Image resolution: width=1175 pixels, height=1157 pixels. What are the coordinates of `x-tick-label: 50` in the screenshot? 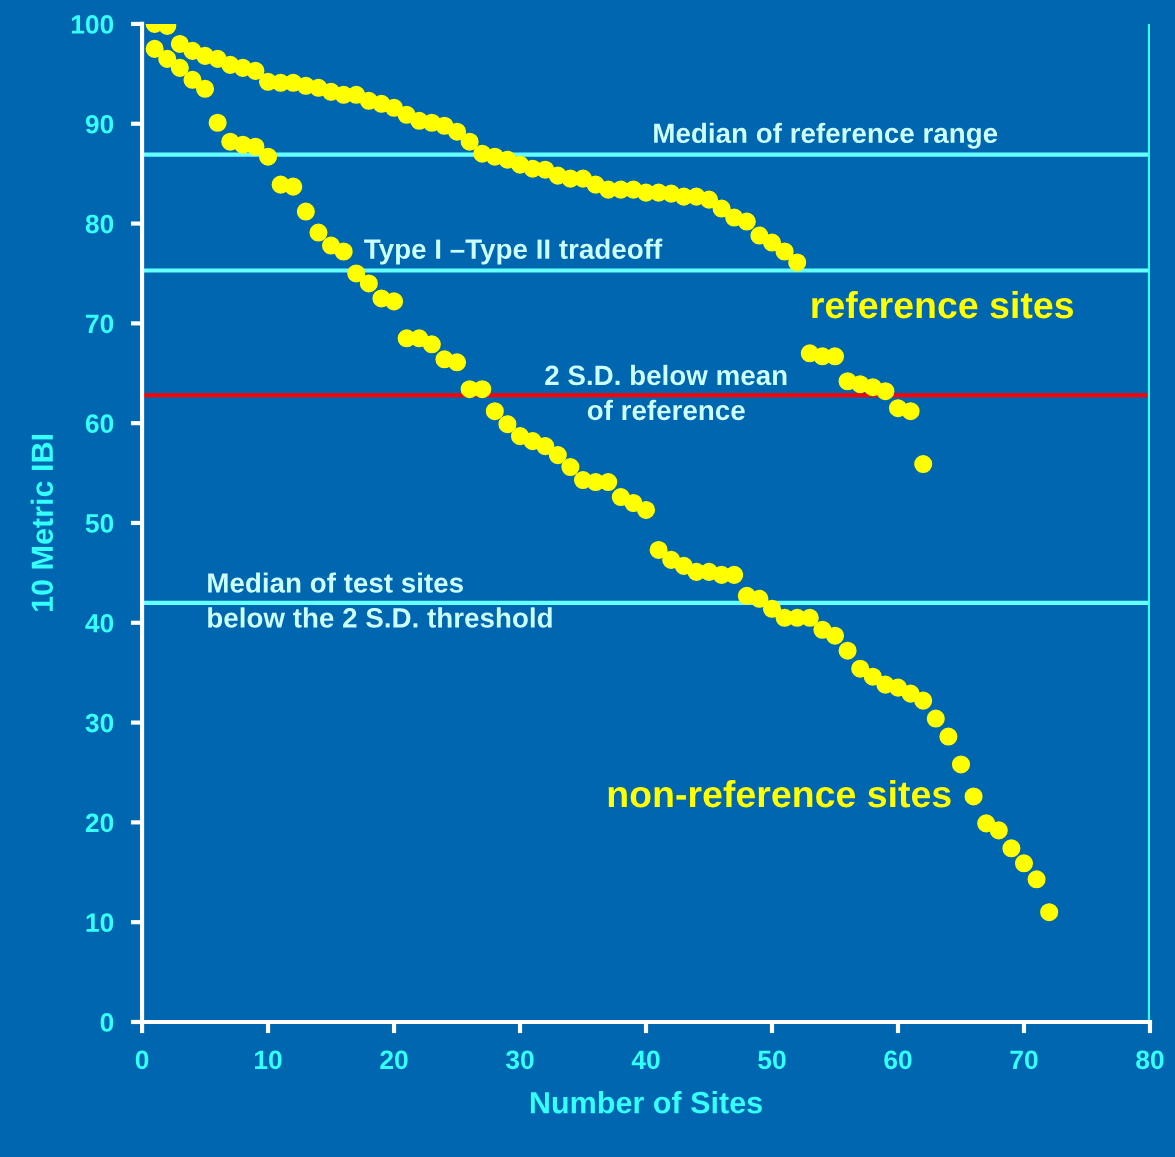 It's located at (772, 1060).